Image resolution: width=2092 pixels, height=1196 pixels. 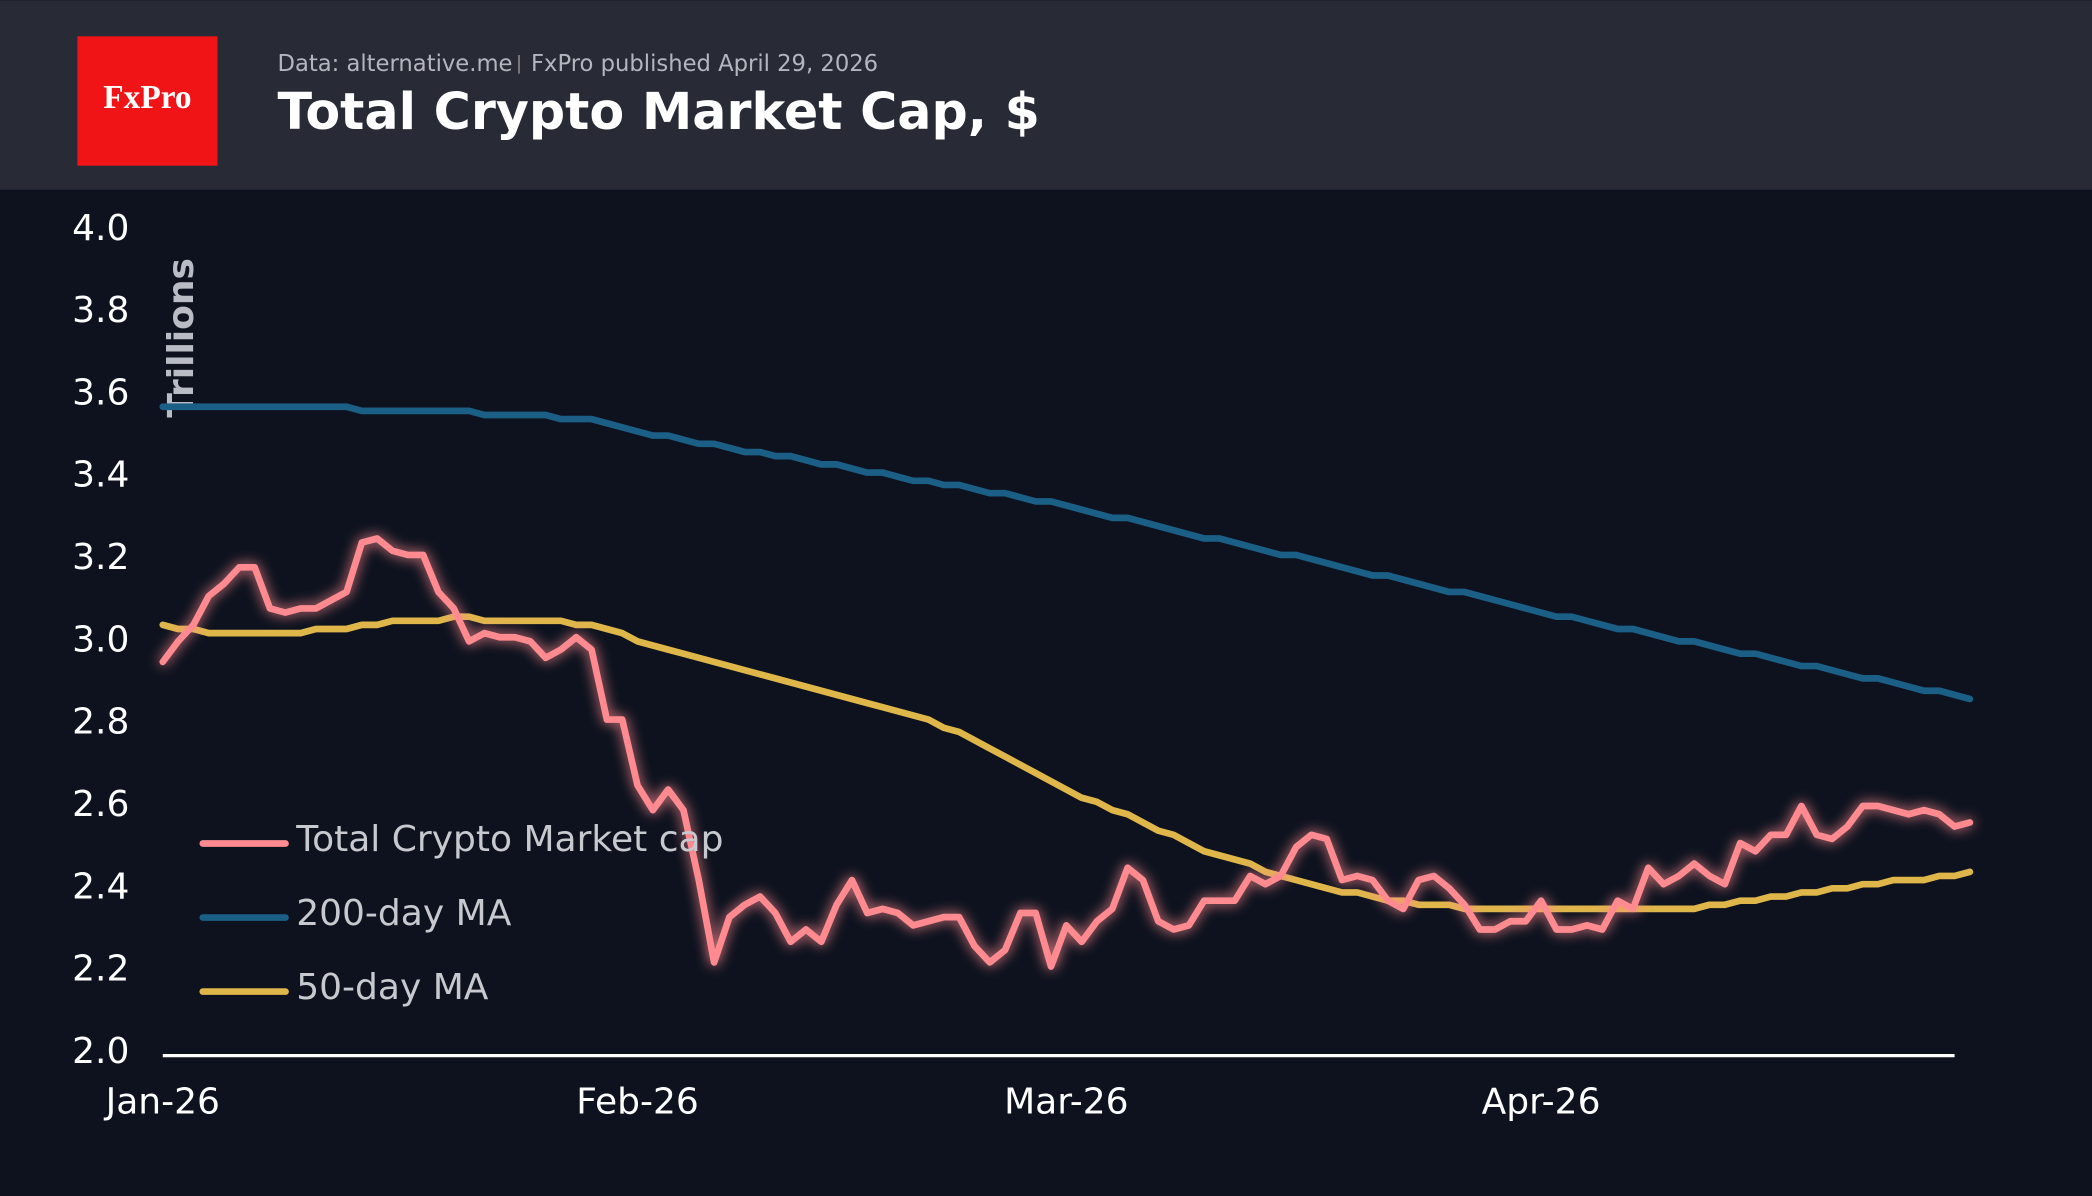 What do you see at coordinates (100, 310) in the screenshot?
I see `y-tick-label: 3.8` at bounding box center [100, 310].